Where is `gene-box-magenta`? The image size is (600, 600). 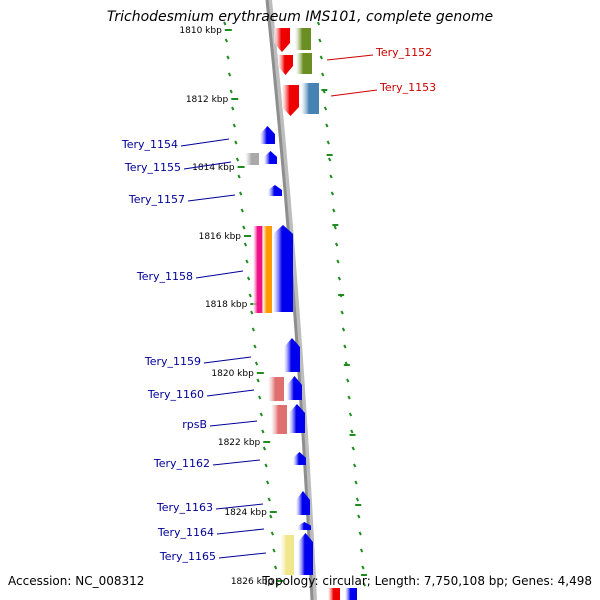 gene-box-magenta is located at coordinates (258, 269).